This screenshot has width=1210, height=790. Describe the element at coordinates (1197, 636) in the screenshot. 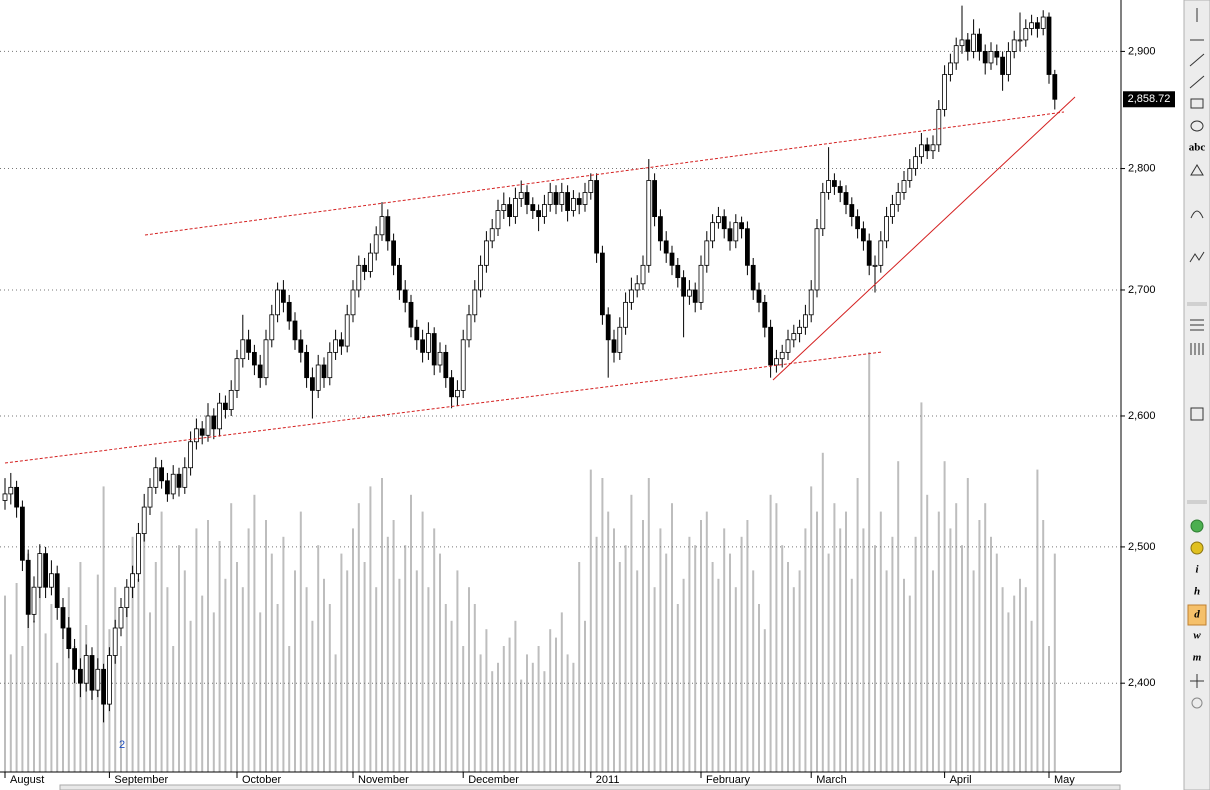

I see `tool-label: w` at that location.